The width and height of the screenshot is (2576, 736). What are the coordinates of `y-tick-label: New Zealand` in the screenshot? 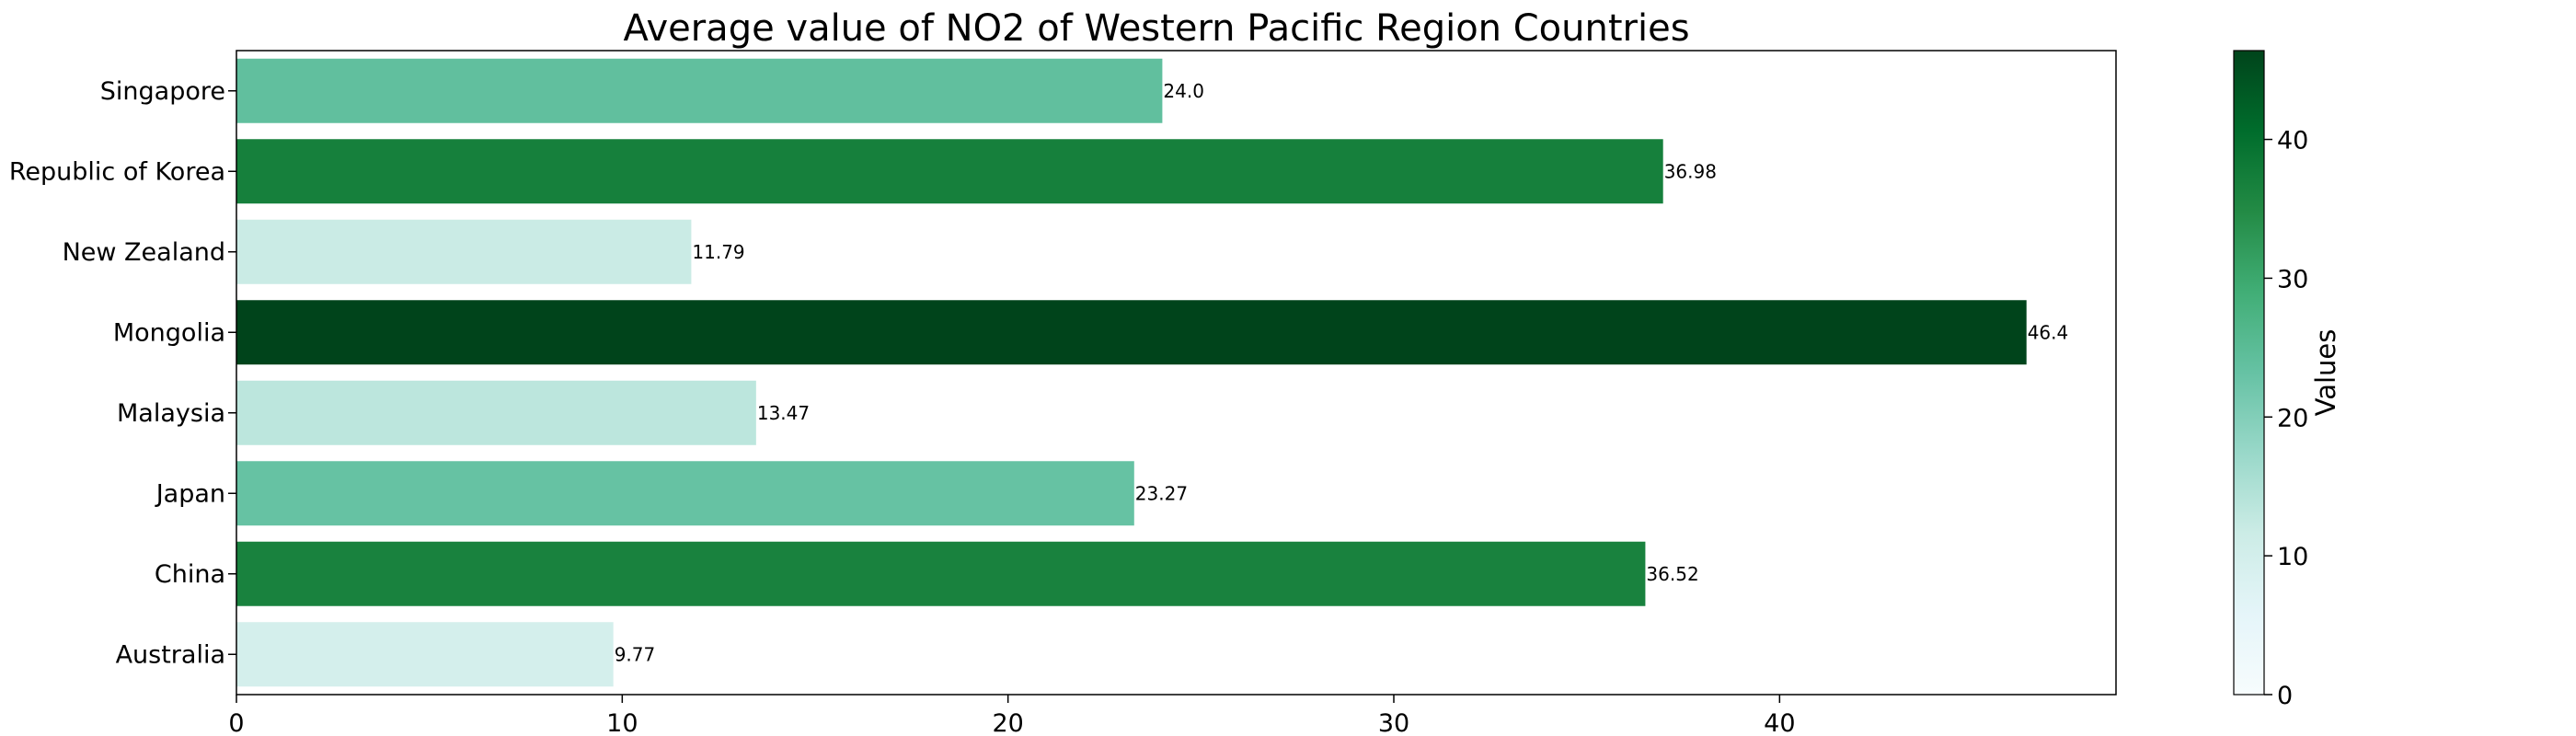 It's located at (144, 252).